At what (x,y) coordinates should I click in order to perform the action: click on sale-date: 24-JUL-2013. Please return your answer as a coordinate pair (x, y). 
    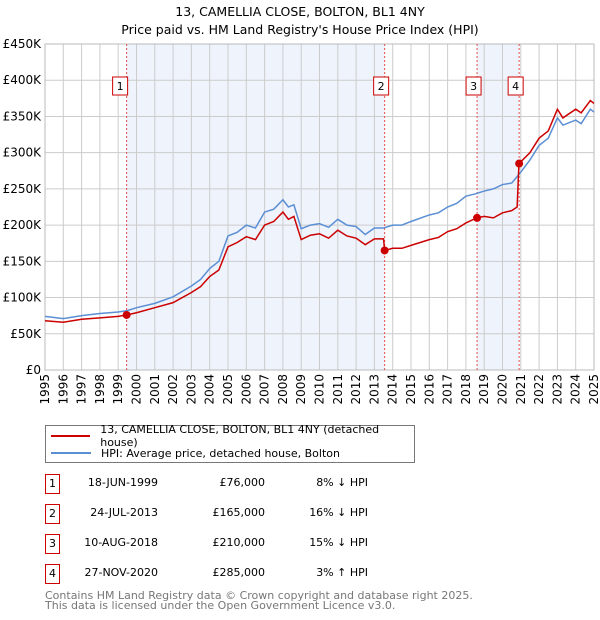
    Looking at the image, I should click on (124, 512).